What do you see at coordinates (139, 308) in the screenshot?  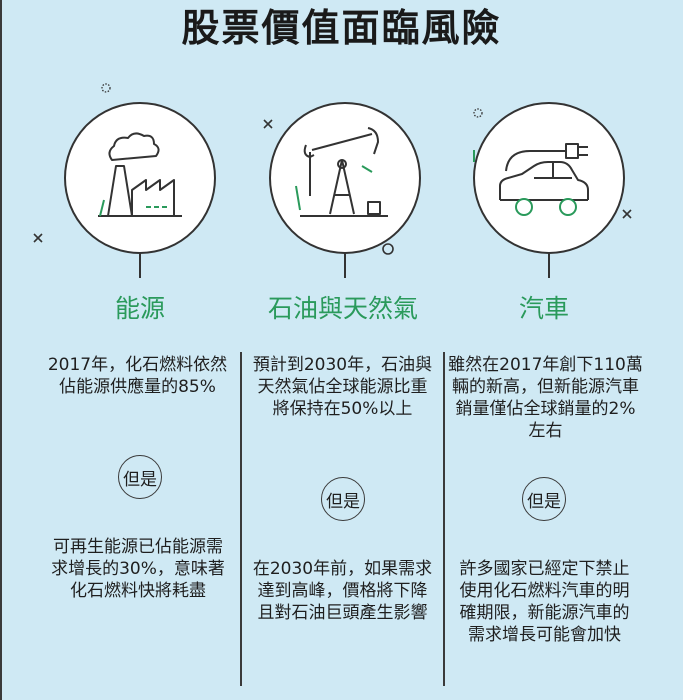 I see `category-label-energy: 能源` at bounding box center [139, 308].